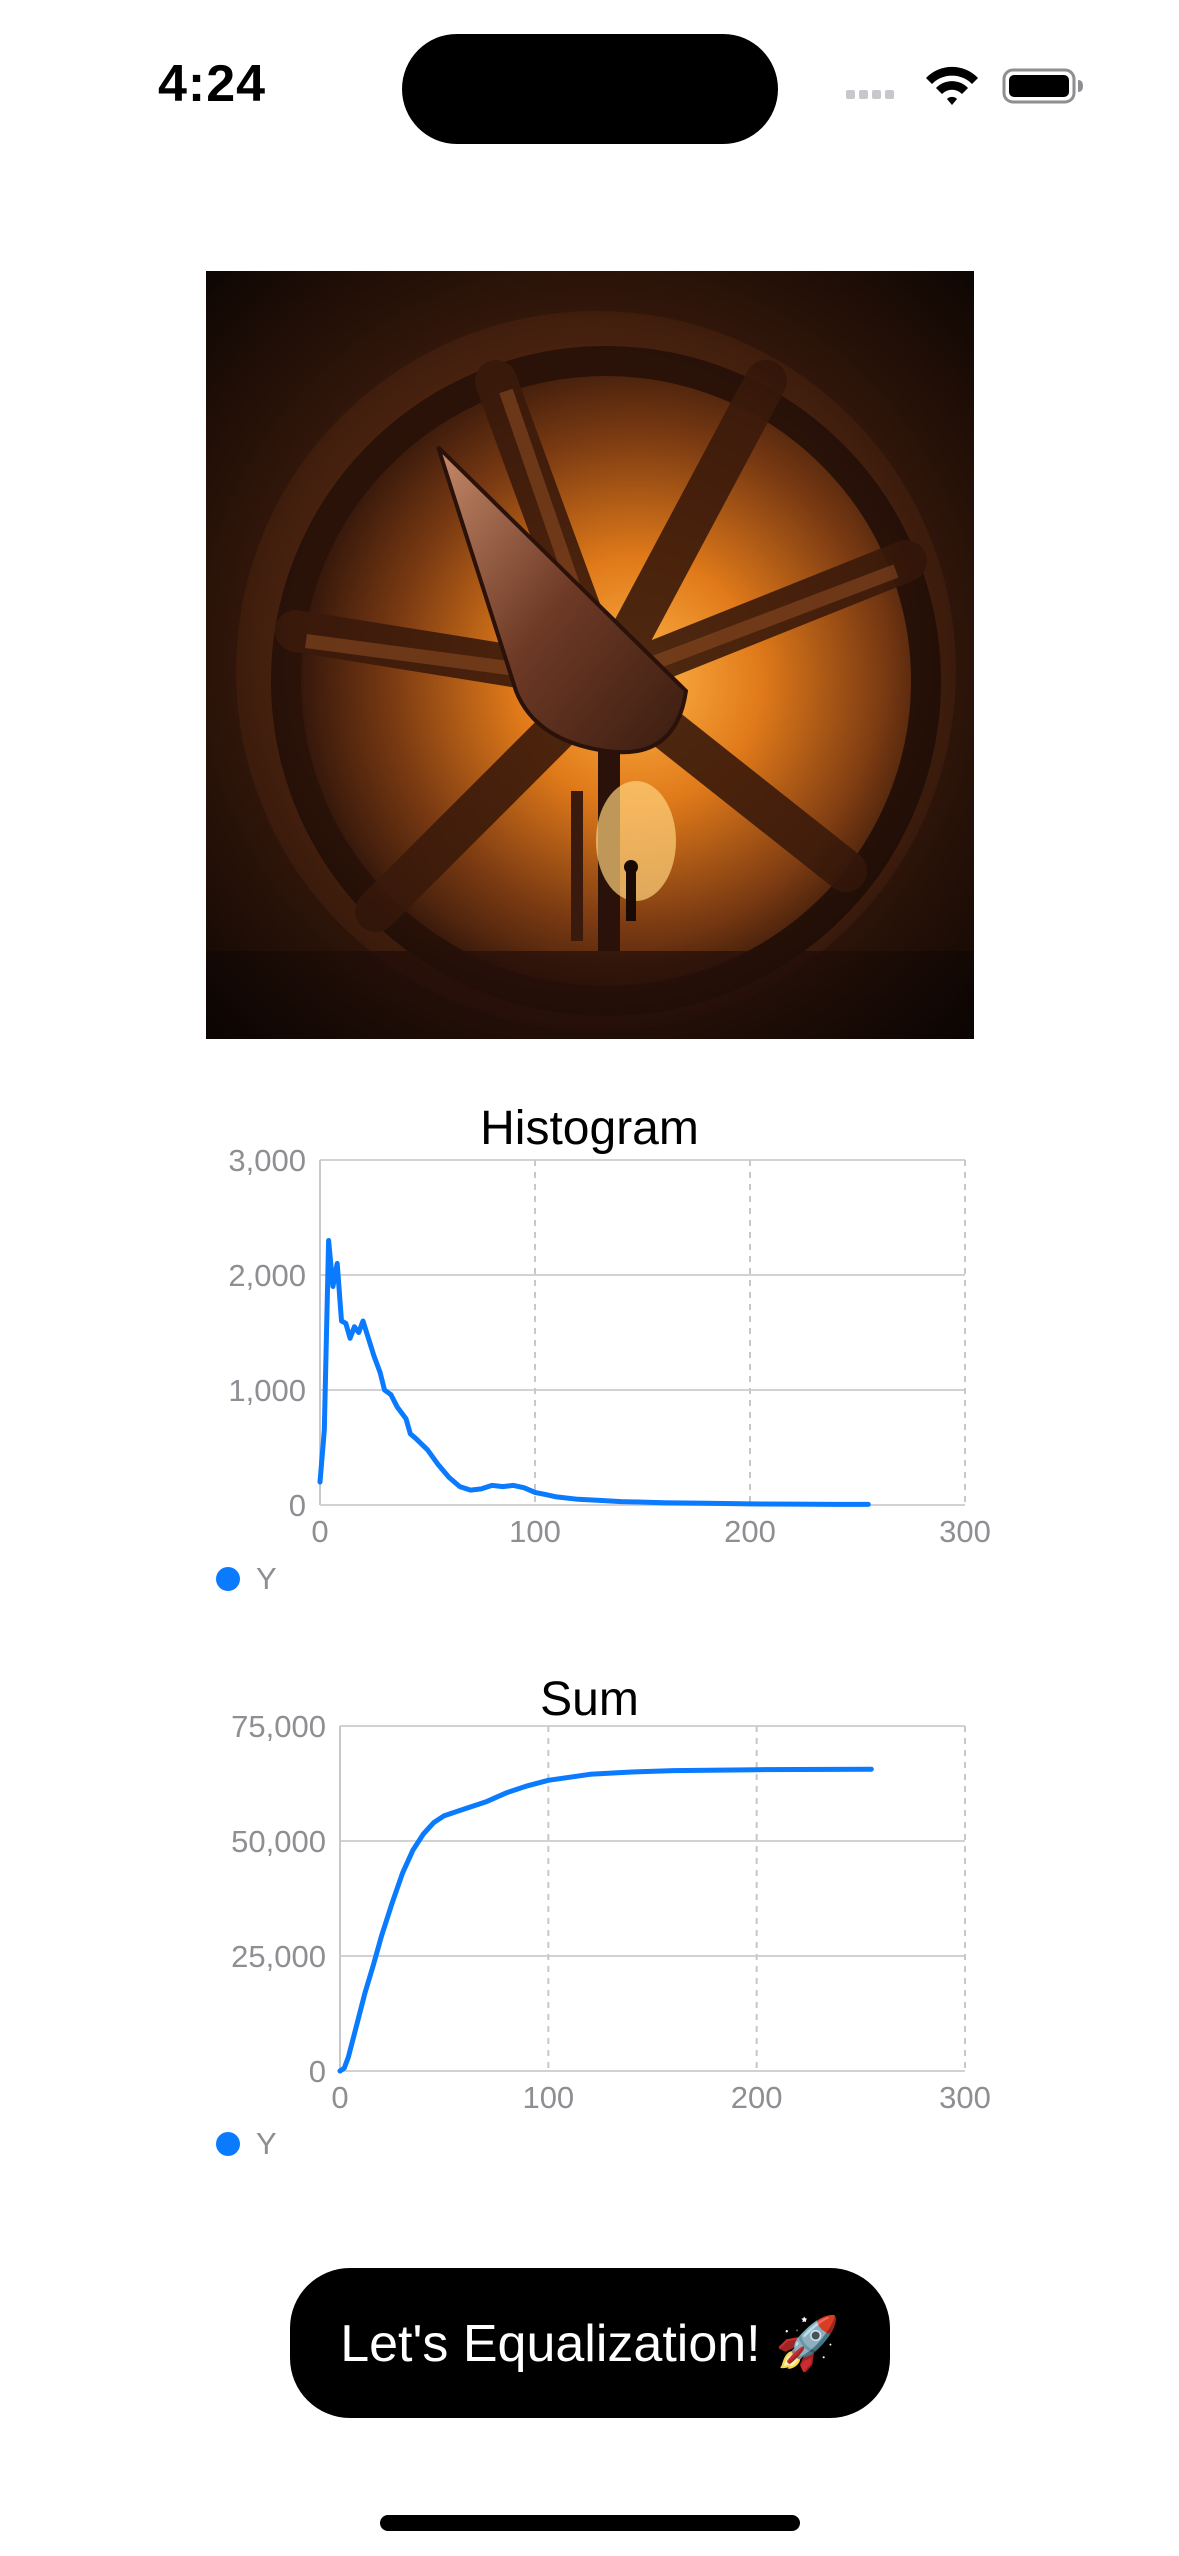 This screenshot has width=1179, height=2556. I want to click on battery-icon, so click(1042, 86).